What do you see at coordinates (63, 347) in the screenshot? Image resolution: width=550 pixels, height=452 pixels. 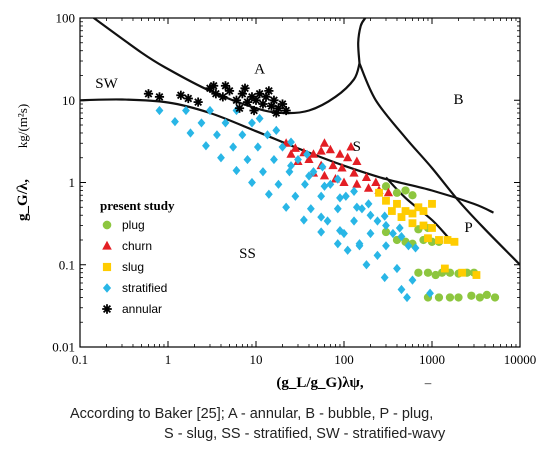 I see `y-tick-label: 0.01` at bounding box center [63, 347].